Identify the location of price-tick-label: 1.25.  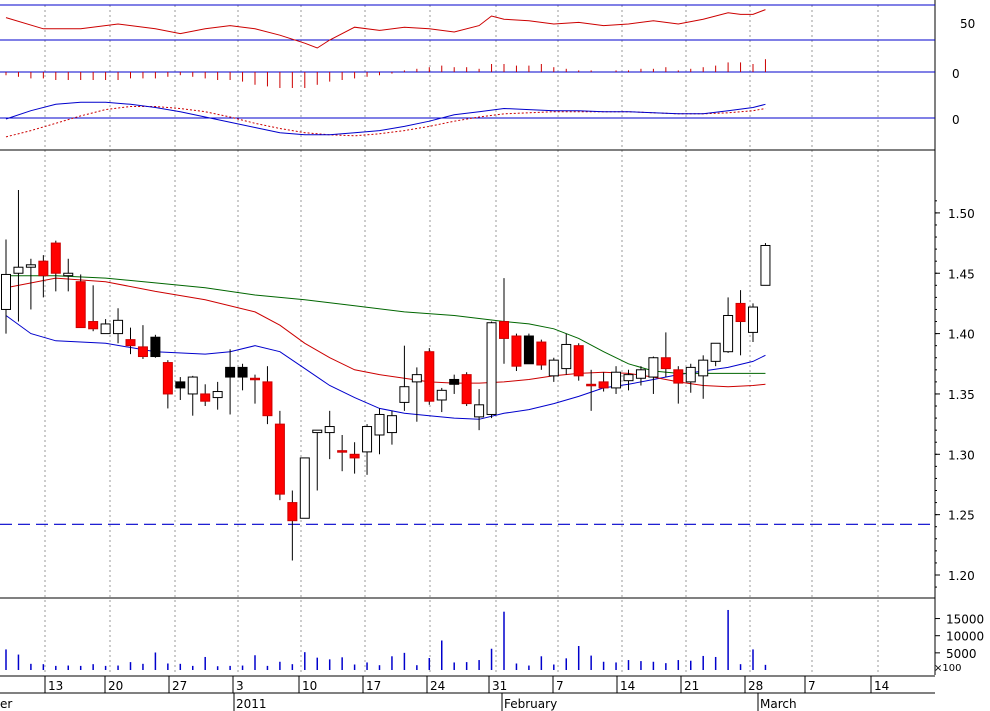
(961, 516).